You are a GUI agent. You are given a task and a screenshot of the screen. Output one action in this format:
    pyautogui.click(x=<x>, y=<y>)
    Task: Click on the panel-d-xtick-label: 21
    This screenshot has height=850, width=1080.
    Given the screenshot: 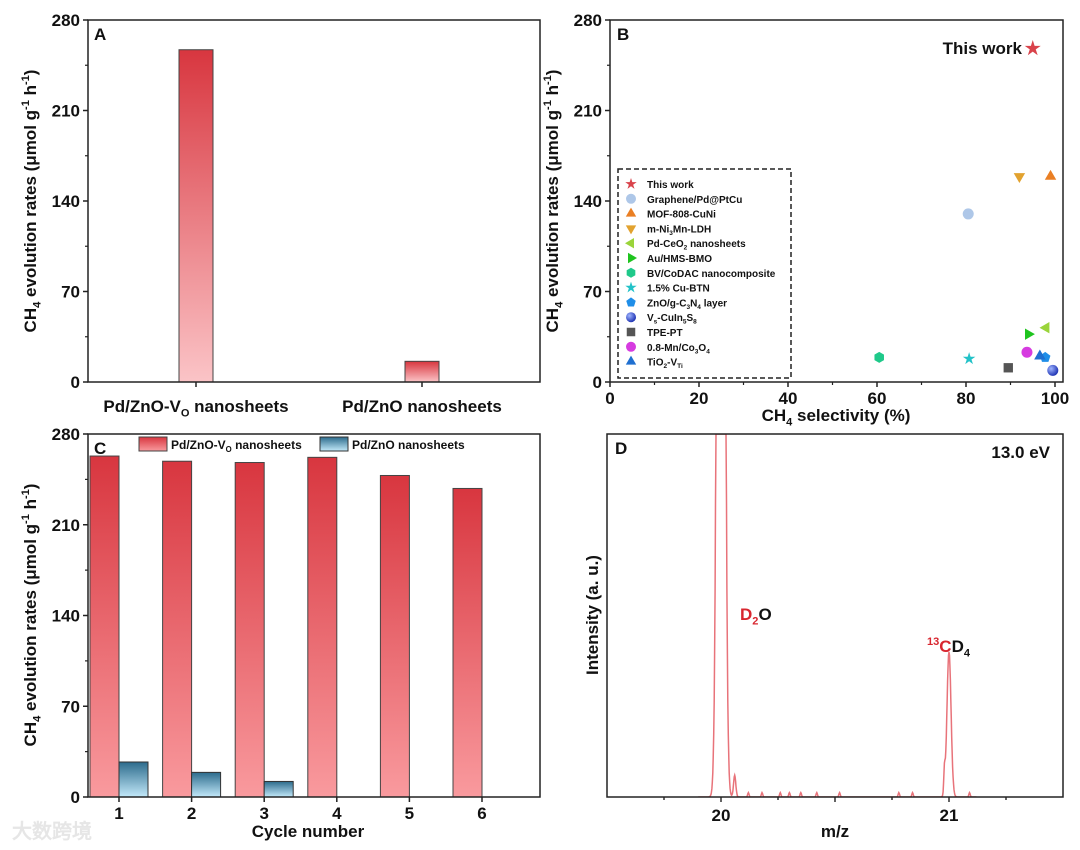 What is the action you would take?
    pyautogui.click(x=949, y=815)
    